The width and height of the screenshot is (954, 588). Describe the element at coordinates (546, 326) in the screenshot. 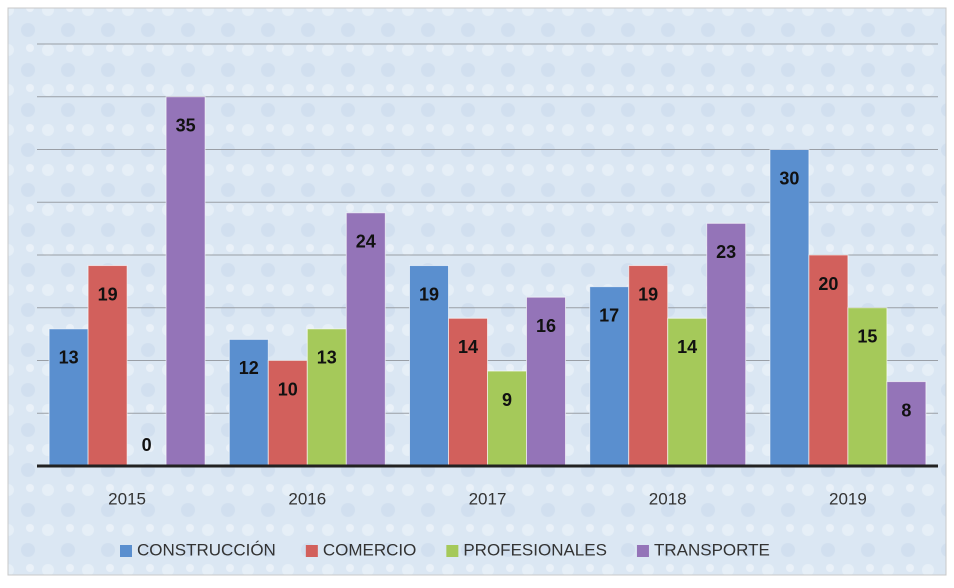

I see `data-label: 16` at that location.